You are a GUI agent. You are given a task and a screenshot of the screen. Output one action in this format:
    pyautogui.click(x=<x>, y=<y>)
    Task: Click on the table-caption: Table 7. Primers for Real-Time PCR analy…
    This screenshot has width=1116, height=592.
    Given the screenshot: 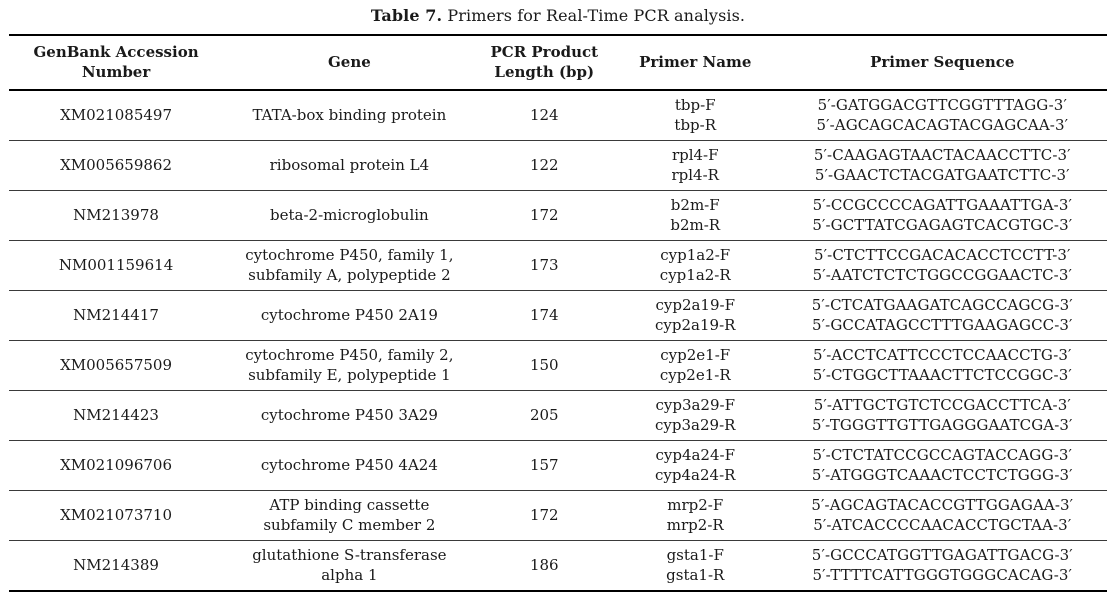 What is the action you would take?
    pyautogui.click(x=558, y=12)
    